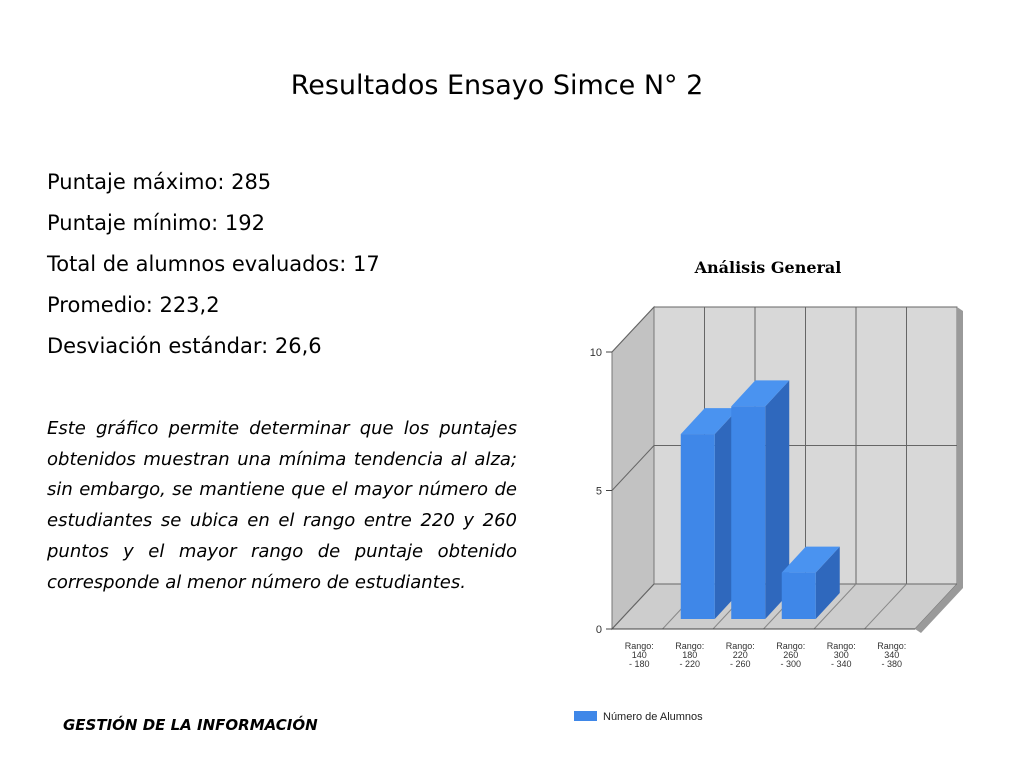  I want to click on chart-right-shadow, so click(939, 470).